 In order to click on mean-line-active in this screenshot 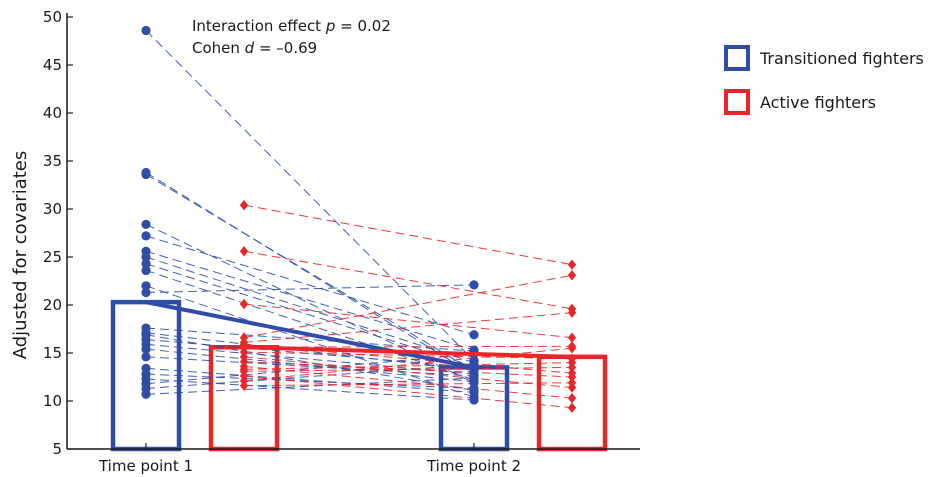, I will do `click(408, 352)`.